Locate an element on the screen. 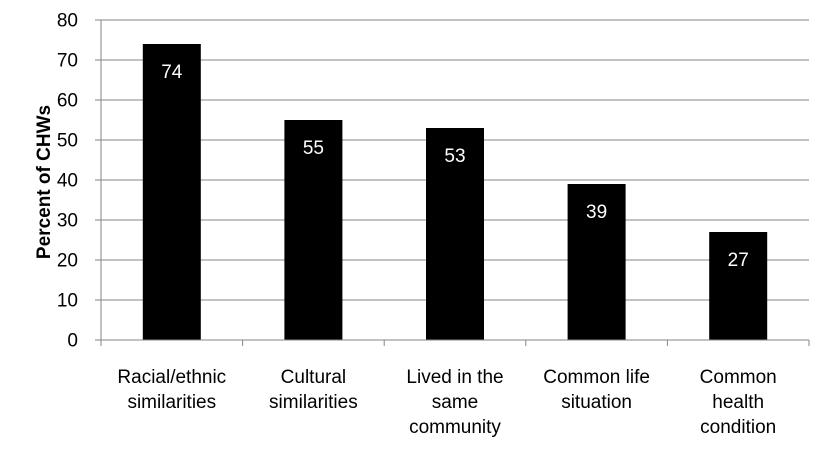 The image size is (817, 449). y-tick-label-80: 80 is located at coordinates (67, 21).